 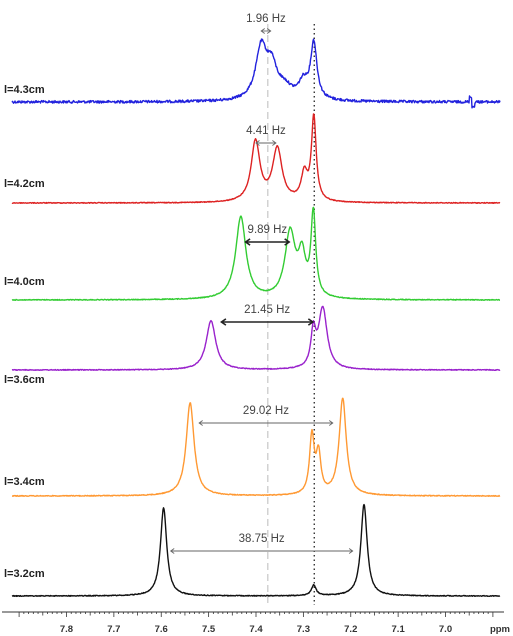 I want to click on x-tick-label: 7.8, so click(x=66, y=629).